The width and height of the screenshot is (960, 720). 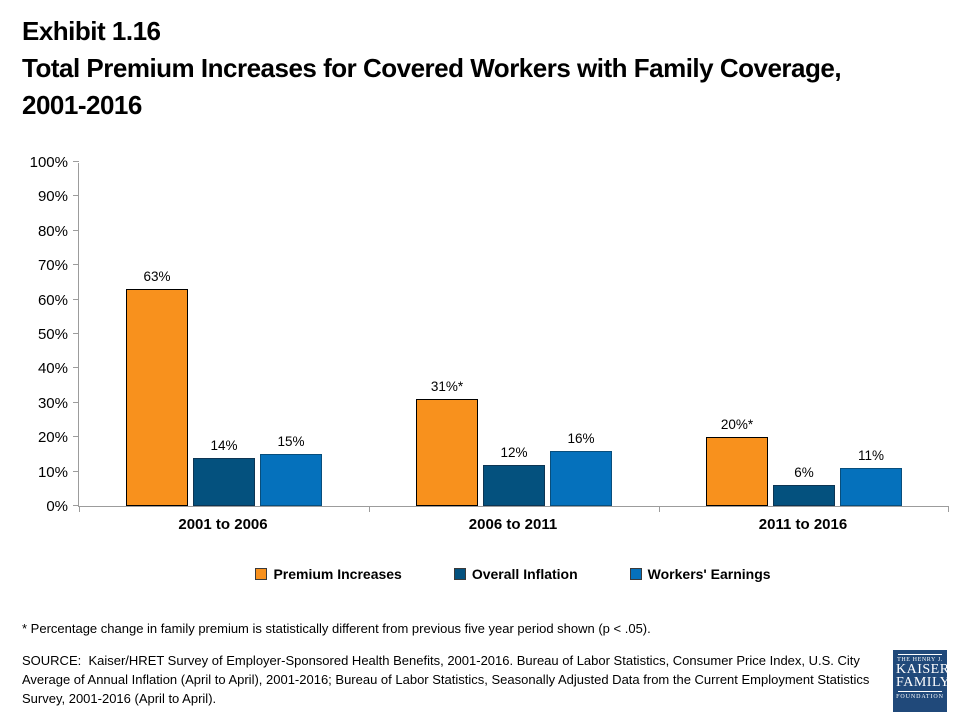 I want to click on bar-value-label: 12%, so click(x=514, y=452).